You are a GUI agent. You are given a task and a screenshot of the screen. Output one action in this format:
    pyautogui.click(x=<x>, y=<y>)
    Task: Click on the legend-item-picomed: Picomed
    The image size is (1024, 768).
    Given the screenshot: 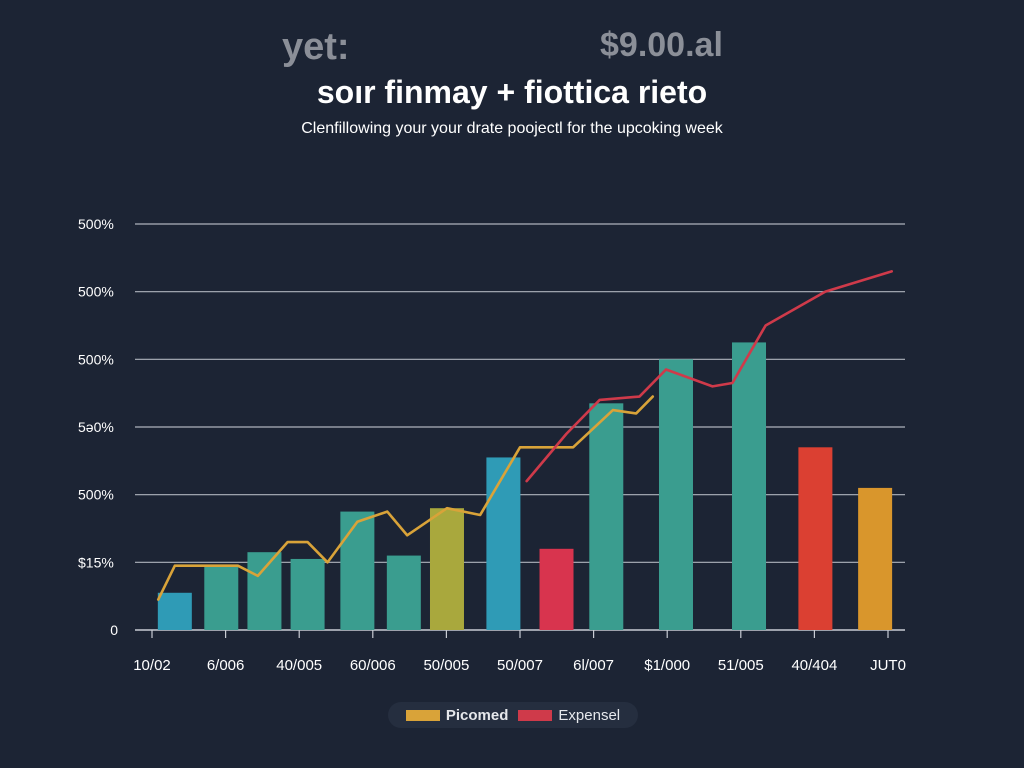 What is the action you would take?
    pyautogui.click(x=457, y=715)
    